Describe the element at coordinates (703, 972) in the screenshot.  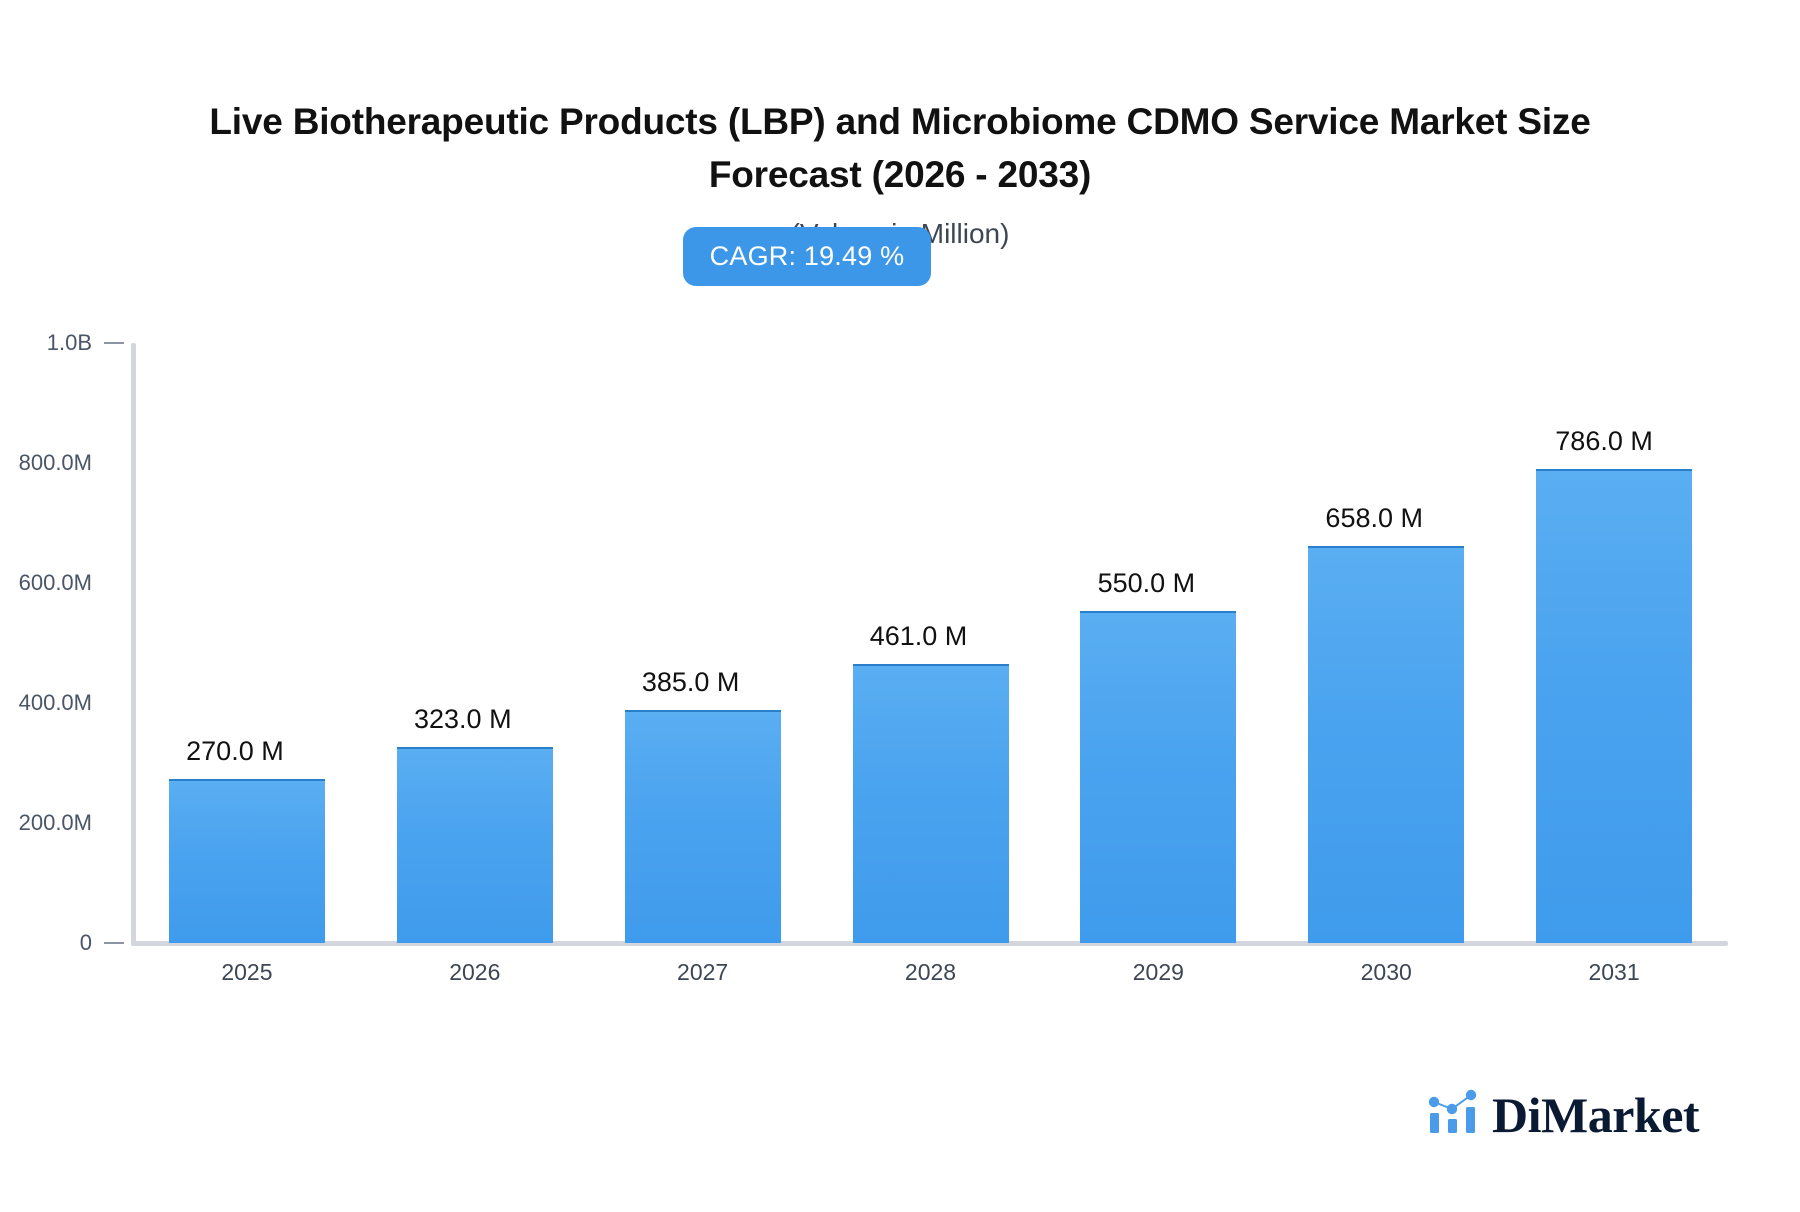
I see `x-axis-tick-label: 2027` at that location.